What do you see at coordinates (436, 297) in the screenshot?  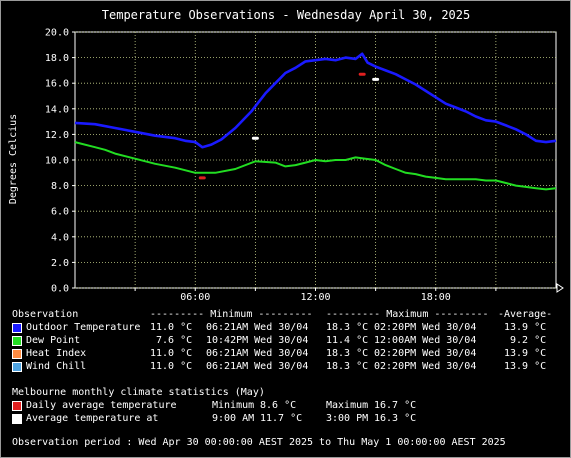 I see `x-tick-label: 18:00` at bounding box center [436, 297].